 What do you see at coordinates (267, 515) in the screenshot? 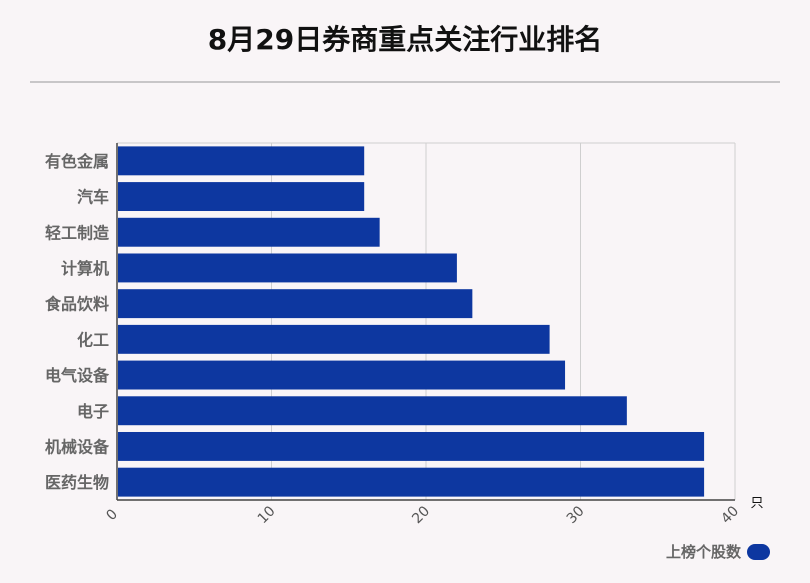
I see `x-tick-label: 10` at bounding box center [267, 515].